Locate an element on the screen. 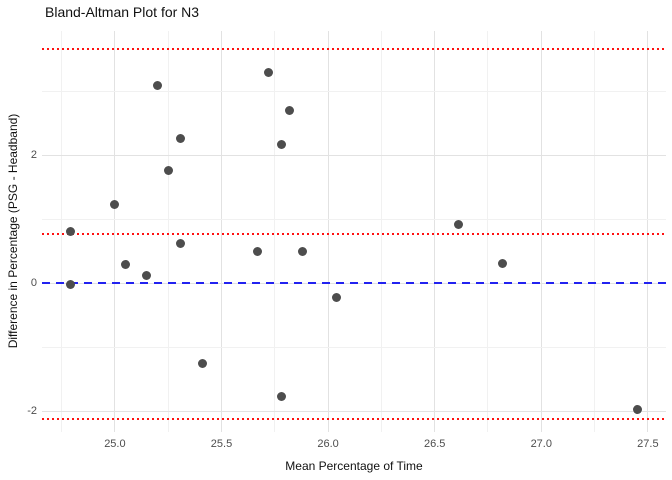 This screenshot has height=480, width=672. x-axis-title: Mean Percentage of Time is located at coordinates (354, 466).